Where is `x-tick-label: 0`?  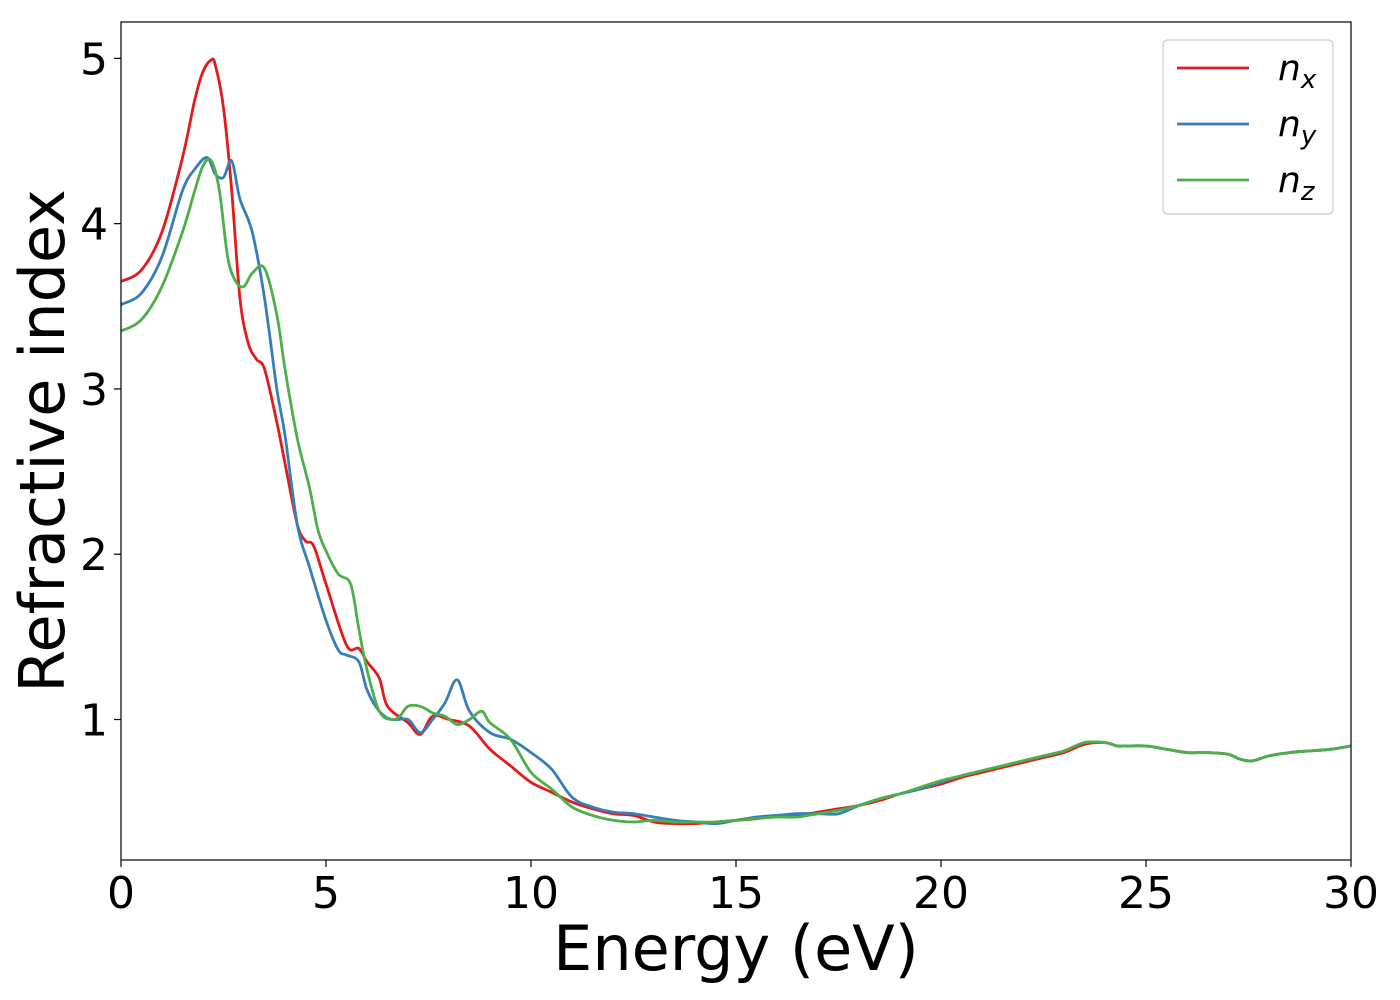
x-tick-label: 0 is located at coordinates (121, 893).